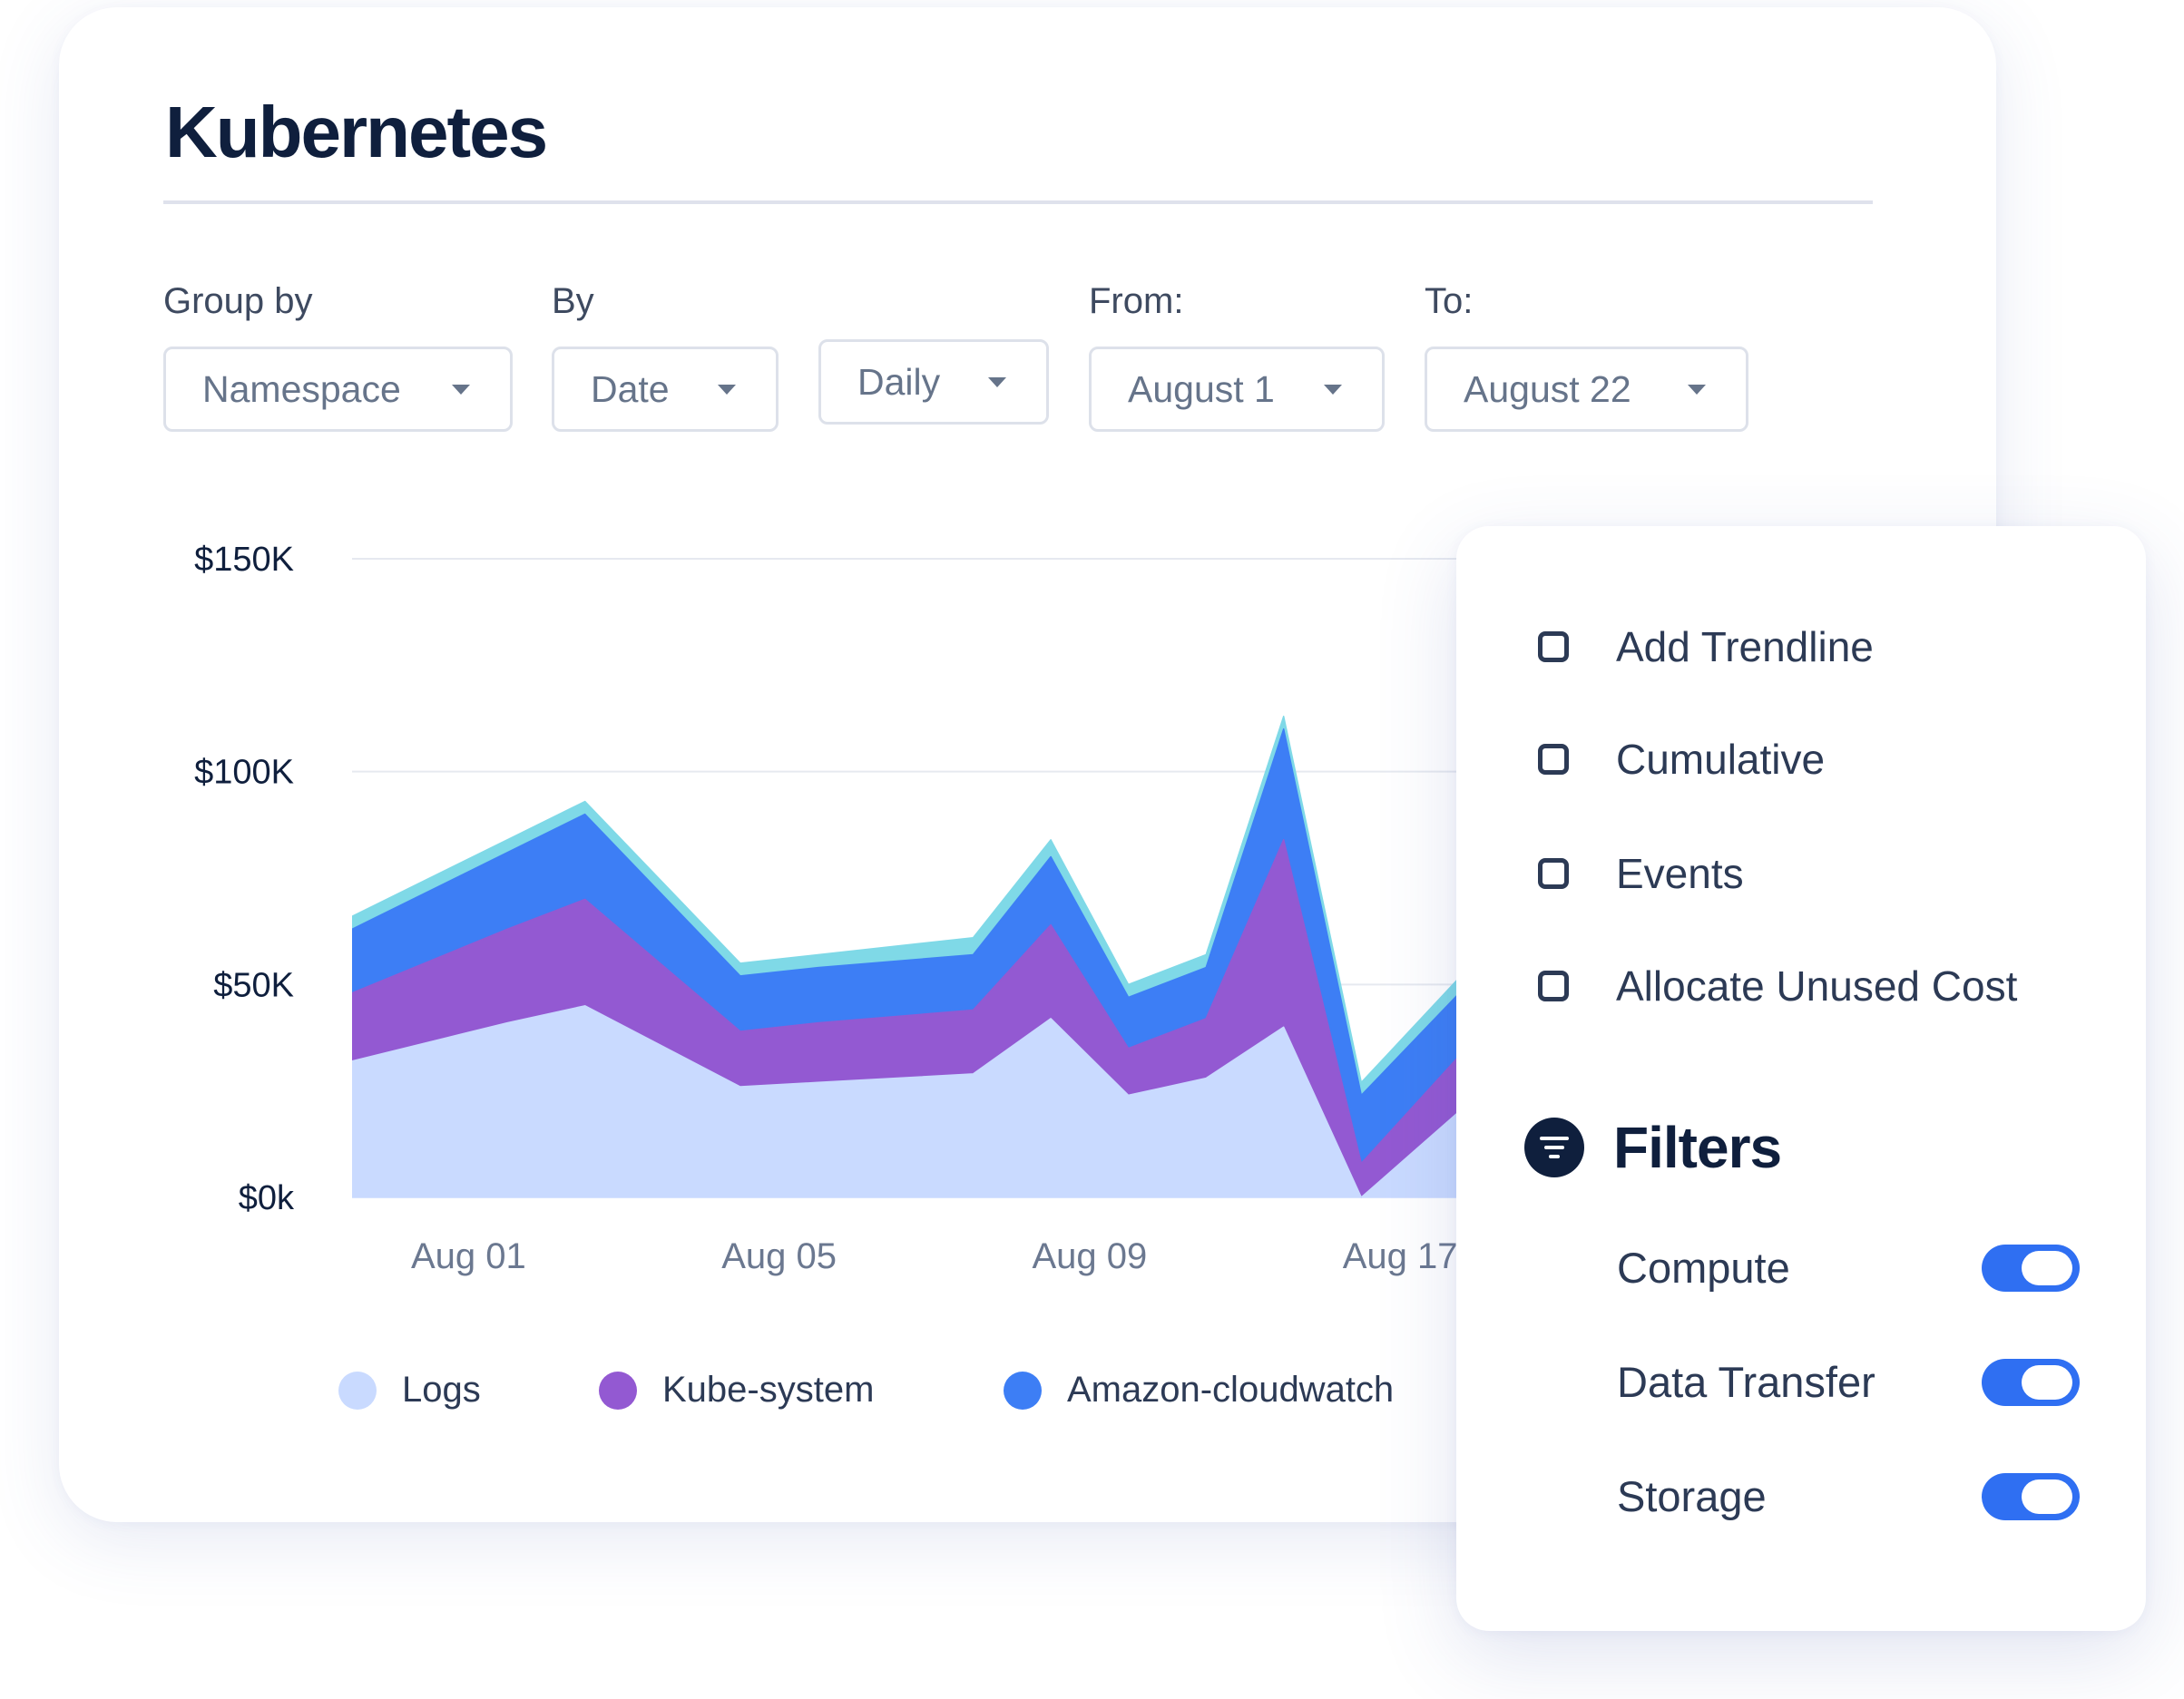 The width and height of the screenshot is (2184, 1699). Describe the element at coordinates (1548, 388) in the screenshot. I see `to-date-value: August 22` at that location.